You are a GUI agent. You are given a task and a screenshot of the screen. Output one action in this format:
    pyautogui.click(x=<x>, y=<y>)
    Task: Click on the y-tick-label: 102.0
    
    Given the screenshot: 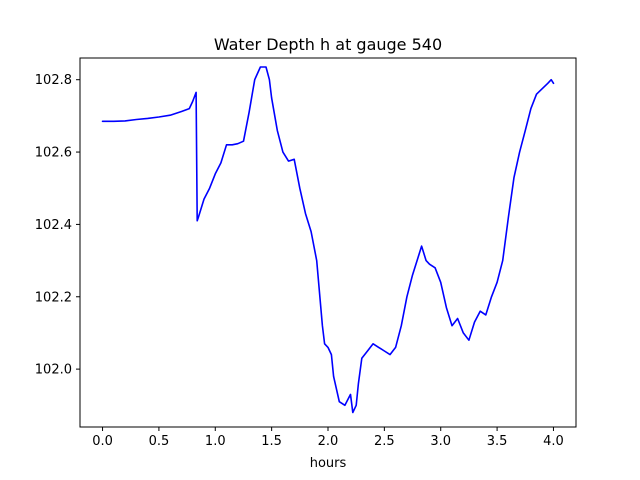 What is the action you would take?
    pyautogui.click(x=53, y=370)
    